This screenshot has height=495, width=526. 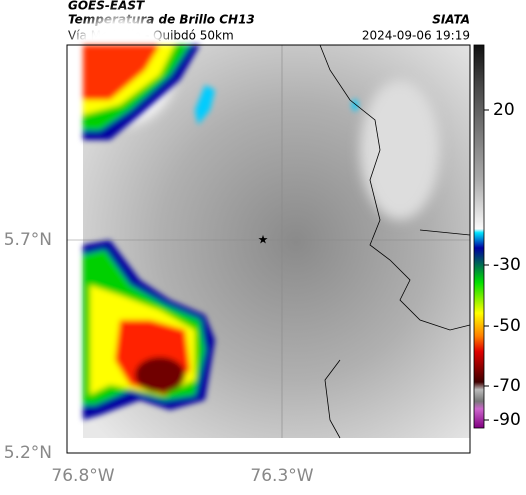 What do you see at coordinates (507, 265) in the screenshot?
I see `colorbar-tick-label: -30` at bounding box center [507, 265].